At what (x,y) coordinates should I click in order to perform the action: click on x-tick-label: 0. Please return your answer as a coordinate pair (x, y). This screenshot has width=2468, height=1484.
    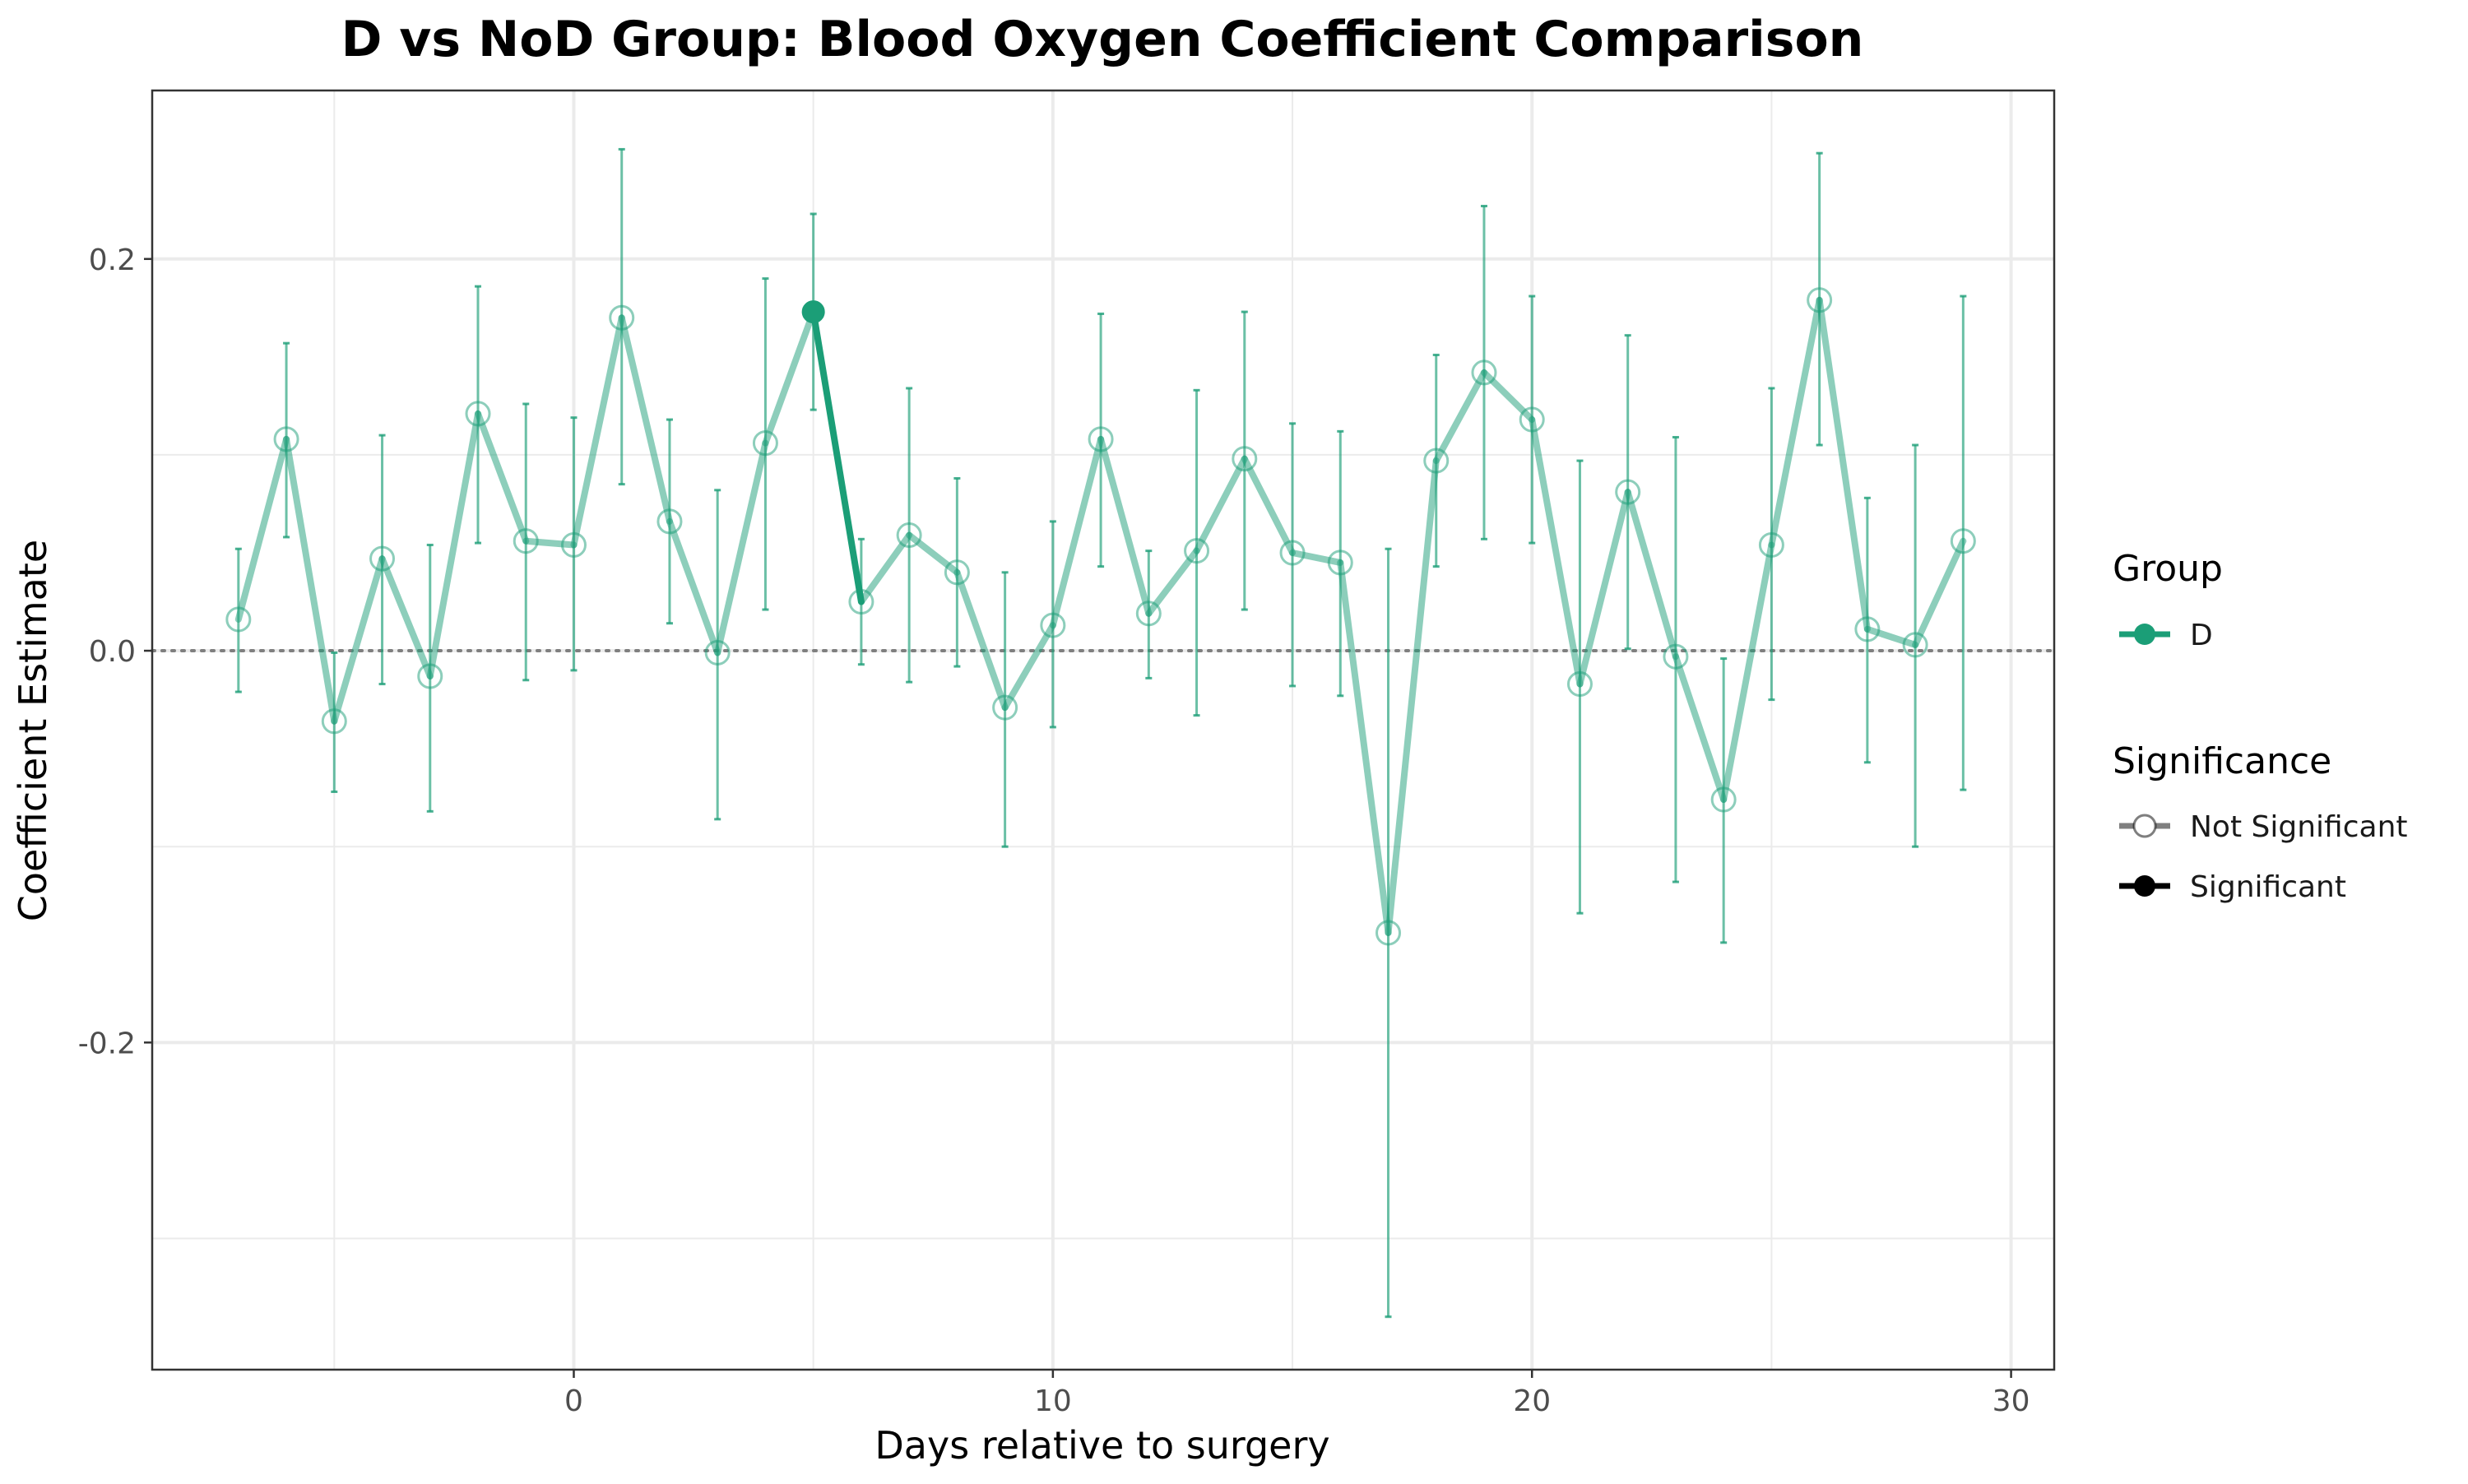
    Looking at the image, I should click on (573, 1401).